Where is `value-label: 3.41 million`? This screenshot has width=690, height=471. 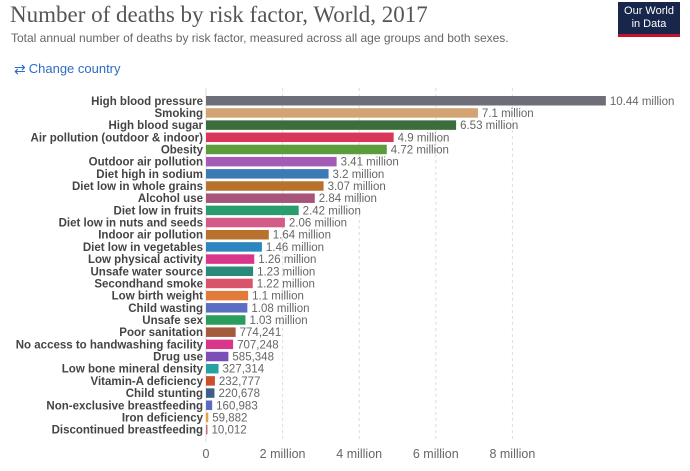
value-label: 3.41 million is located at coordinates (370, 163).